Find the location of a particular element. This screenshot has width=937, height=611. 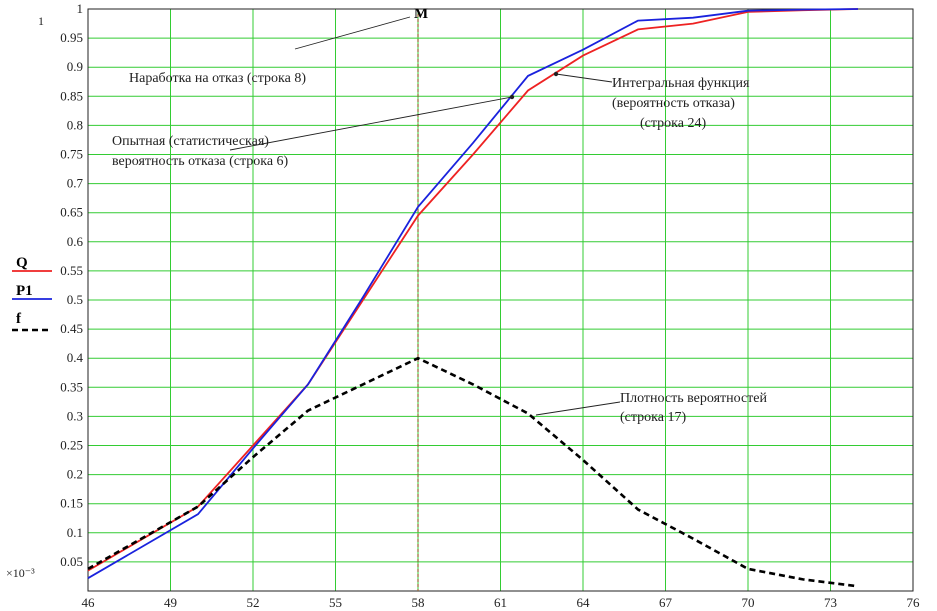

y-tick-label: 0.7 is located at coordinates (75, 183).